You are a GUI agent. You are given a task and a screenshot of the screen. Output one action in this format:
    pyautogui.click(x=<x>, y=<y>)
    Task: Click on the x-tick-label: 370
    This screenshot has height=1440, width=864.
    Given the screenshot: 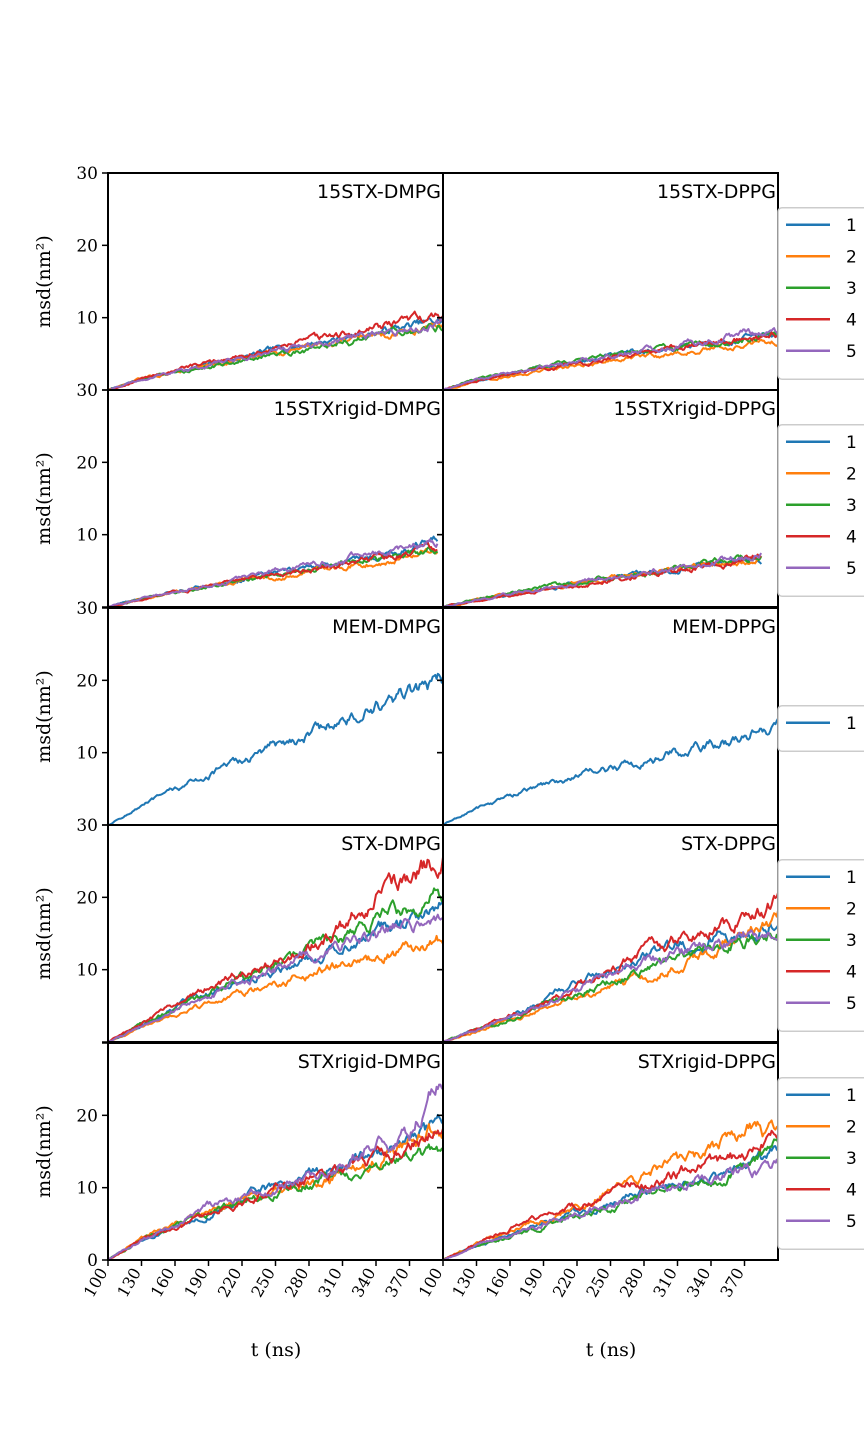 What is the action you would take?
    pyautogui.click(x=397, y=1283)
    